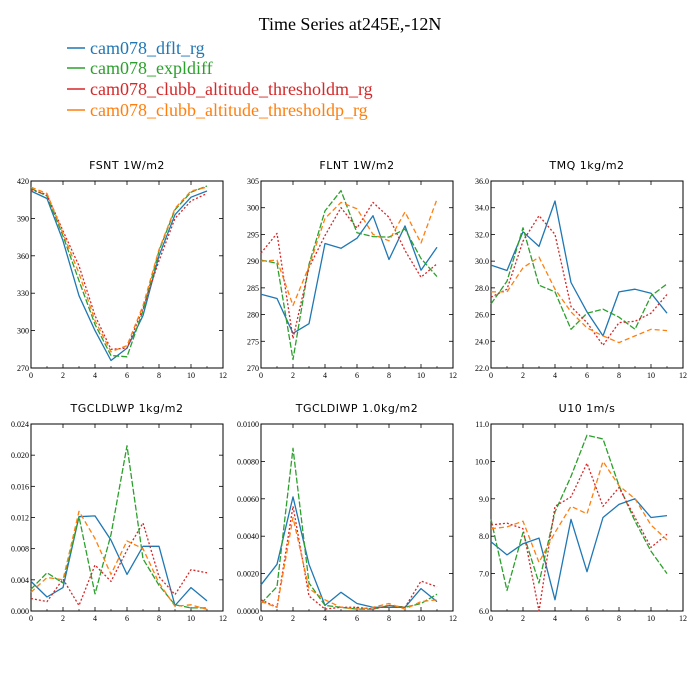 Image resolution: width=700 pixels, height=700 pixels. Describe the element at coordinates (253, 315) in the screenshot. I see `ytick-label: 280` at that location.